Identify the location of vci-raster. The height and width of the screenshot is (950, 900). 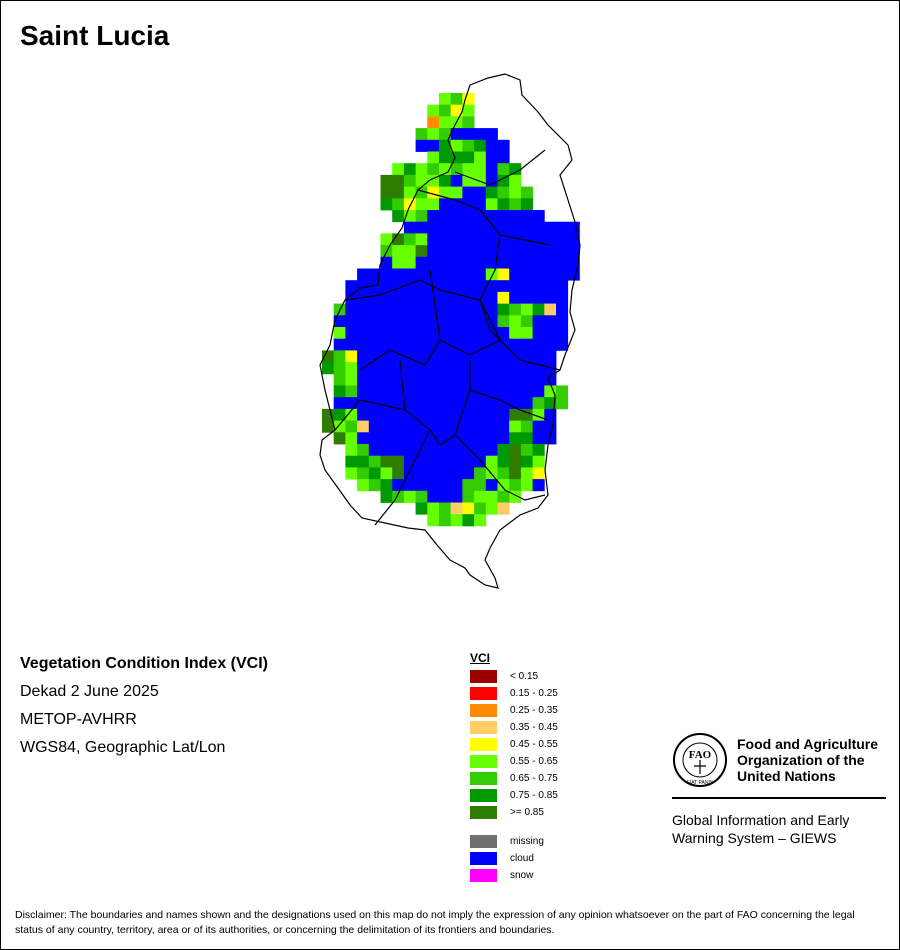
(451, 310).